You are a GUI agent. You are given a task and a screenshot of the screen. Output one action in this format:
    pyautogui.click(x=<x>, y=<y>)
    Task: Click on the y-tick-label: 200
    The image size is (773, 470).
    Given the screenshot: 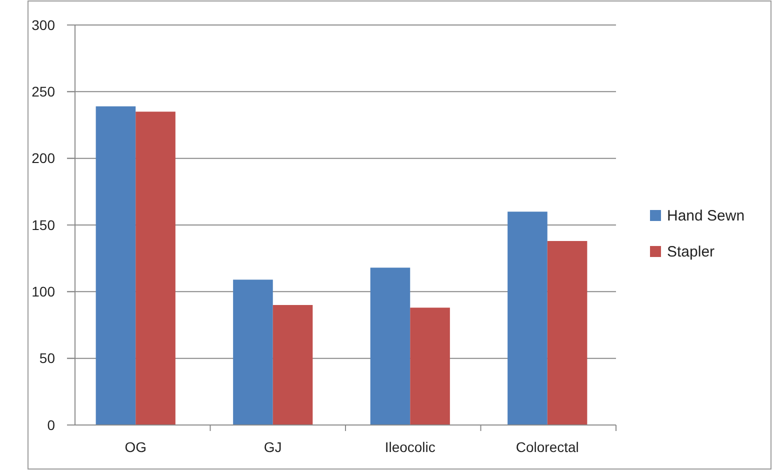 What is the action you would take?
    pyautogui.click(x=44, y=158)
    